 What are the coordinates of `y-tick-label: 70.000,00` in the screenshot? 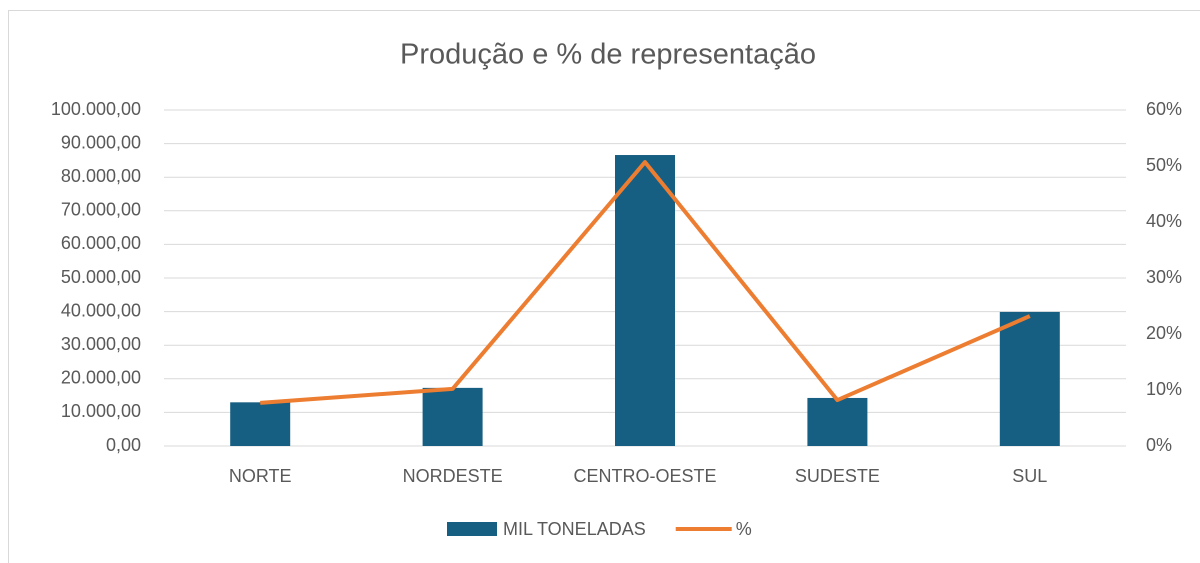 It's located at (101, 210).